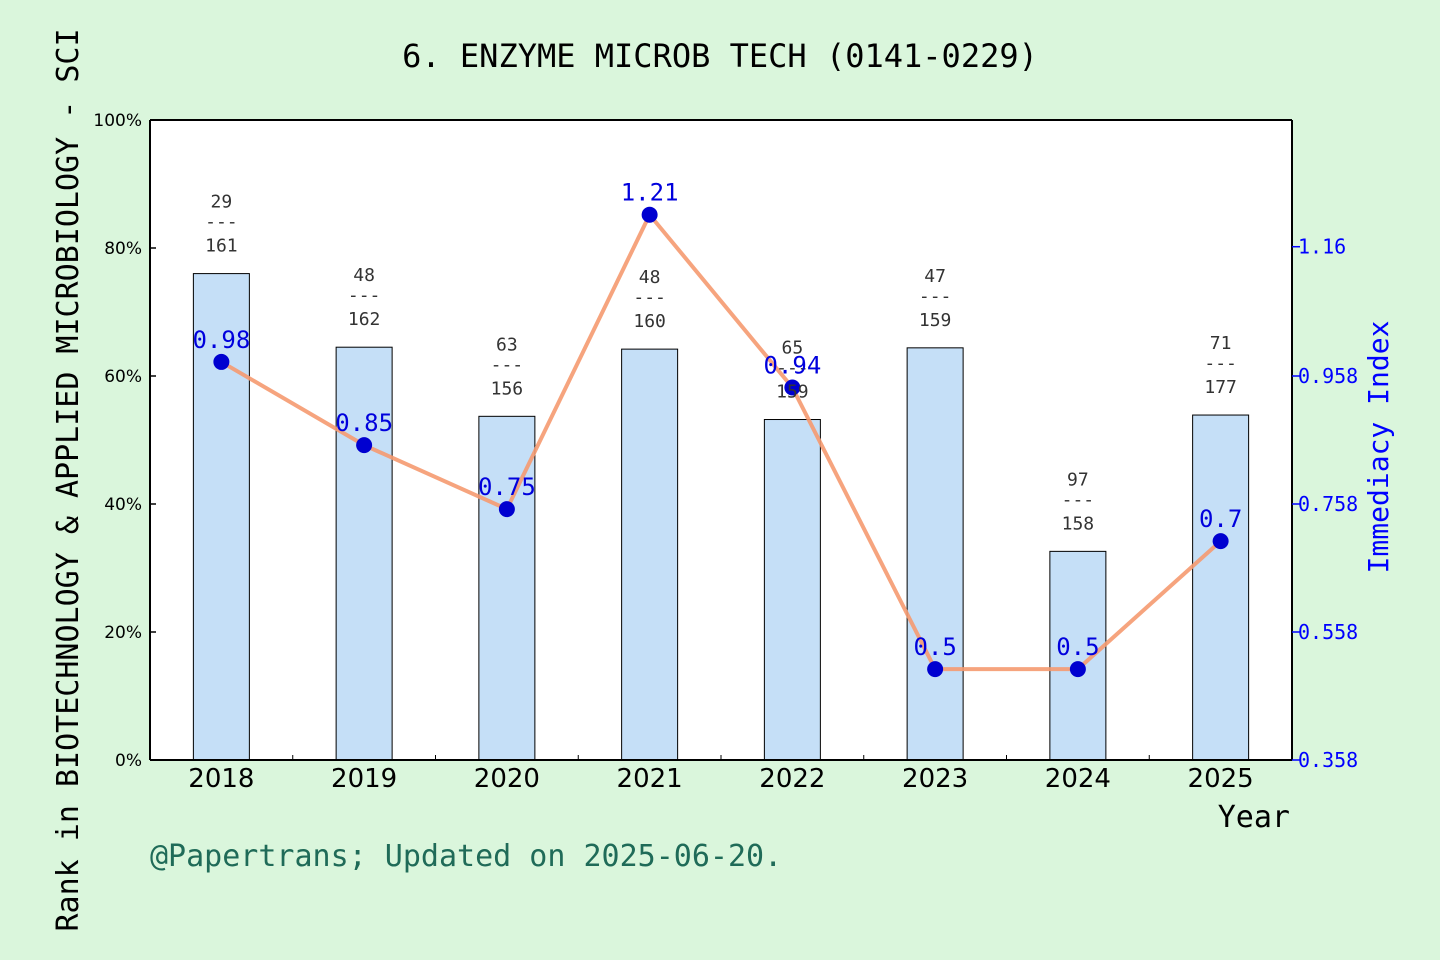 This screenshot has width=1440, height=960. I want to click on rank-total: 160, so click(649, 321).